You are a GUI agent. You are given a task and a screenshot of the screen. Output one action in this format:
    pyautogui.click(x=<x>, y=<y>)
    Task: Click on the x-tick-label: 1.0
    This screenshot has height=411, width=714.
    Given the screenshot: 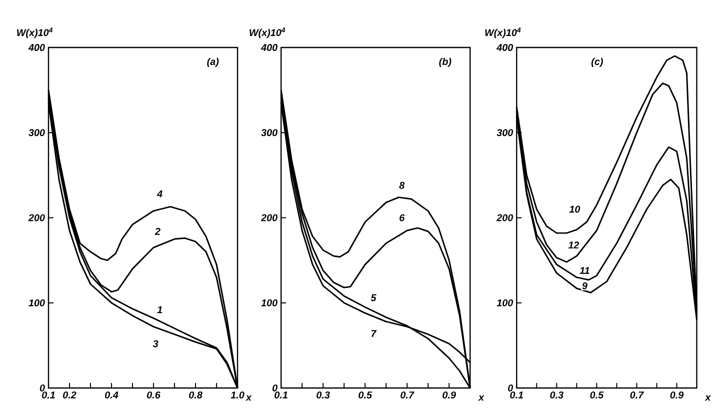 What is the action you would take?
    pyautogui.click(x=237, y=395)
    